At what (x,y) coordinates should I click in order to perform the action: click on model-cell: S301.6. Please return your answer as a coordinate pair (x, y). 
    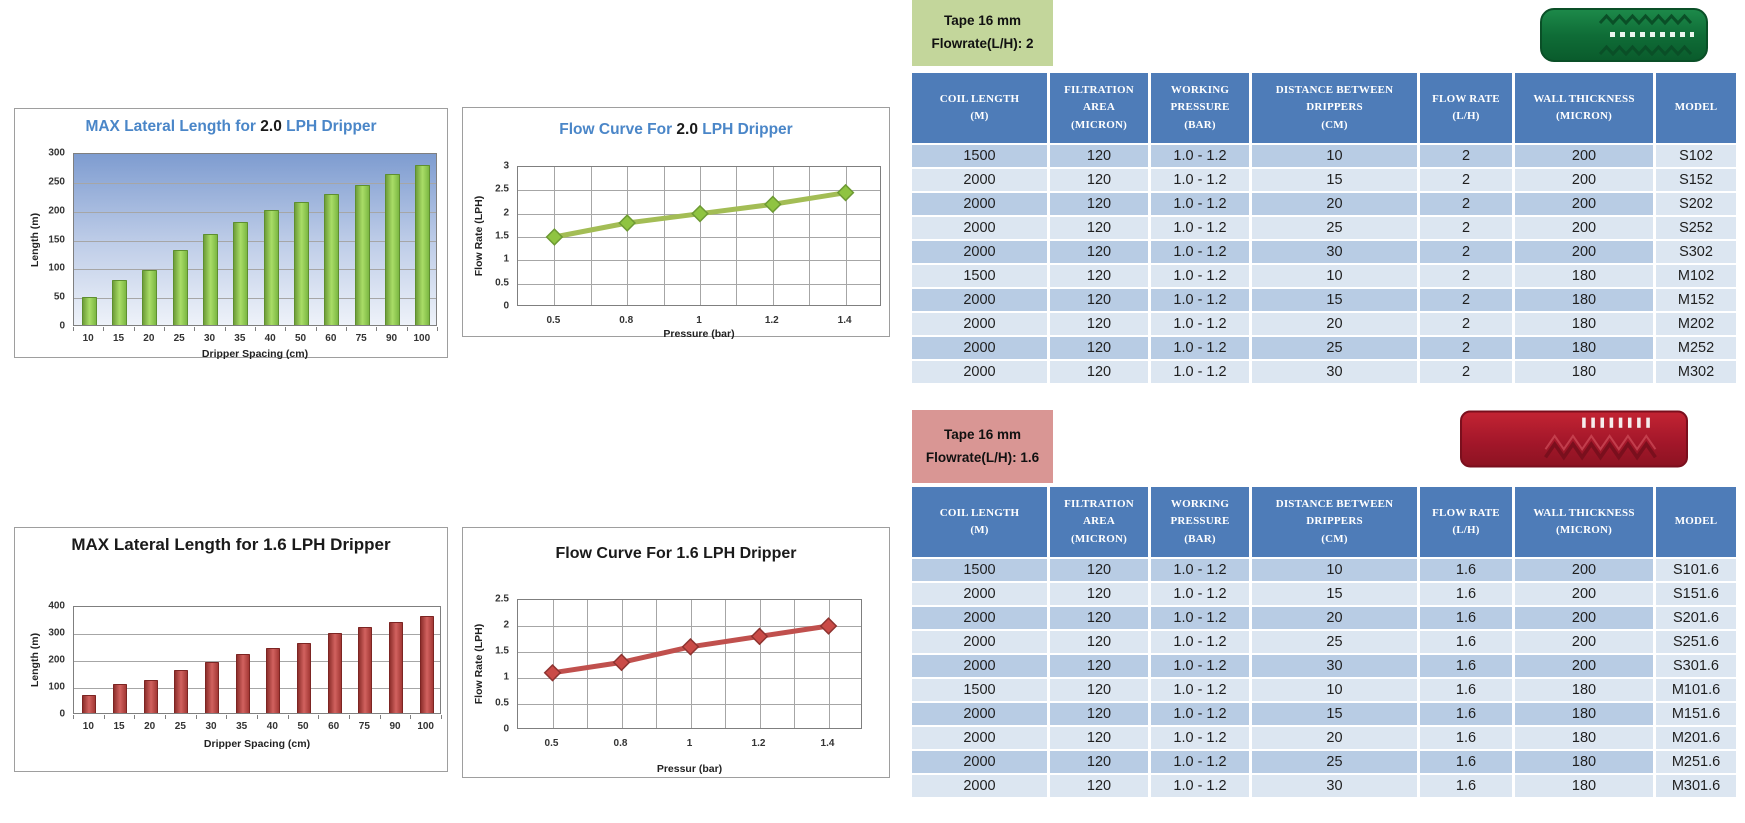
    Looking at the image, I should click on (1696, 666).